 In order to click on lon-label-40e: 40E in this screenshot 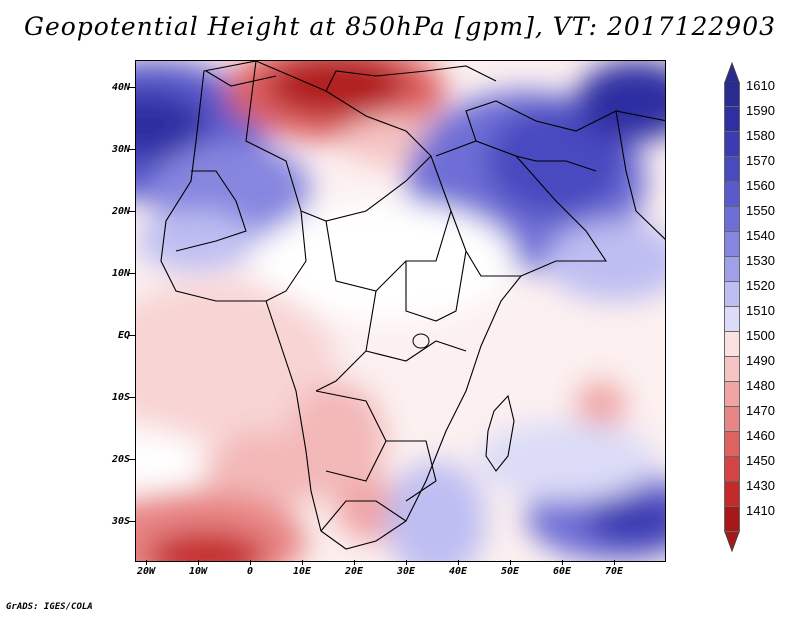, I will do `click(458, 571)`.